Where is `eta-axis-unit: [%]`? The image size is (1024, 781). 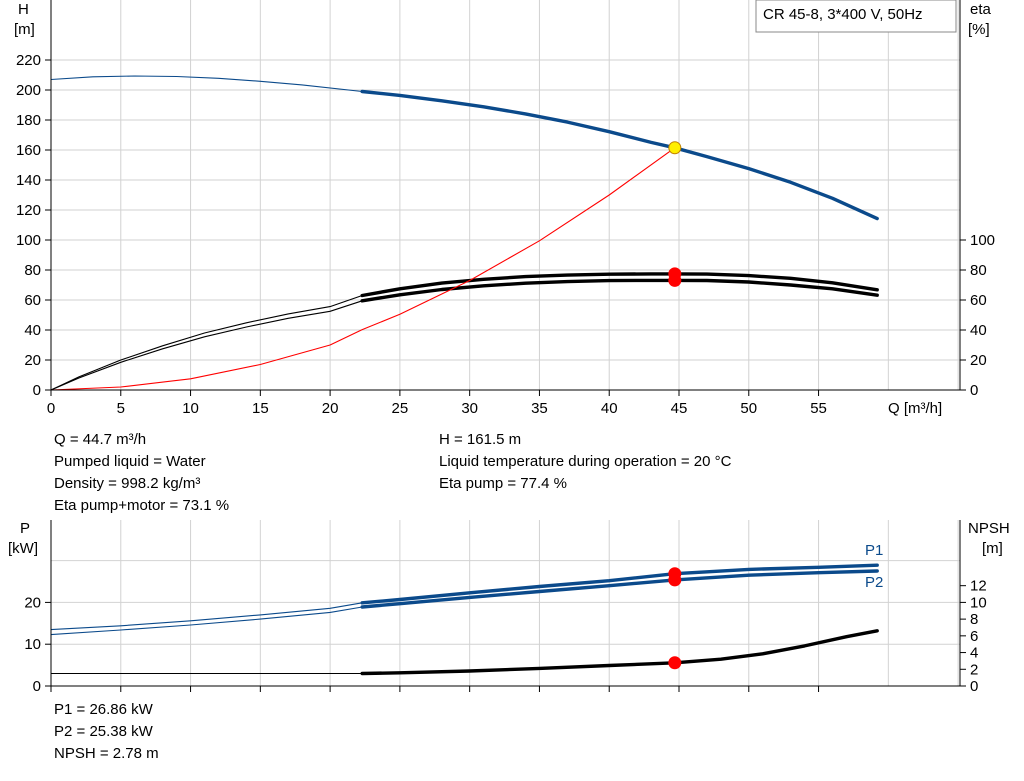 eta-axis-unit: [%] is located at coordinates (979, 29).